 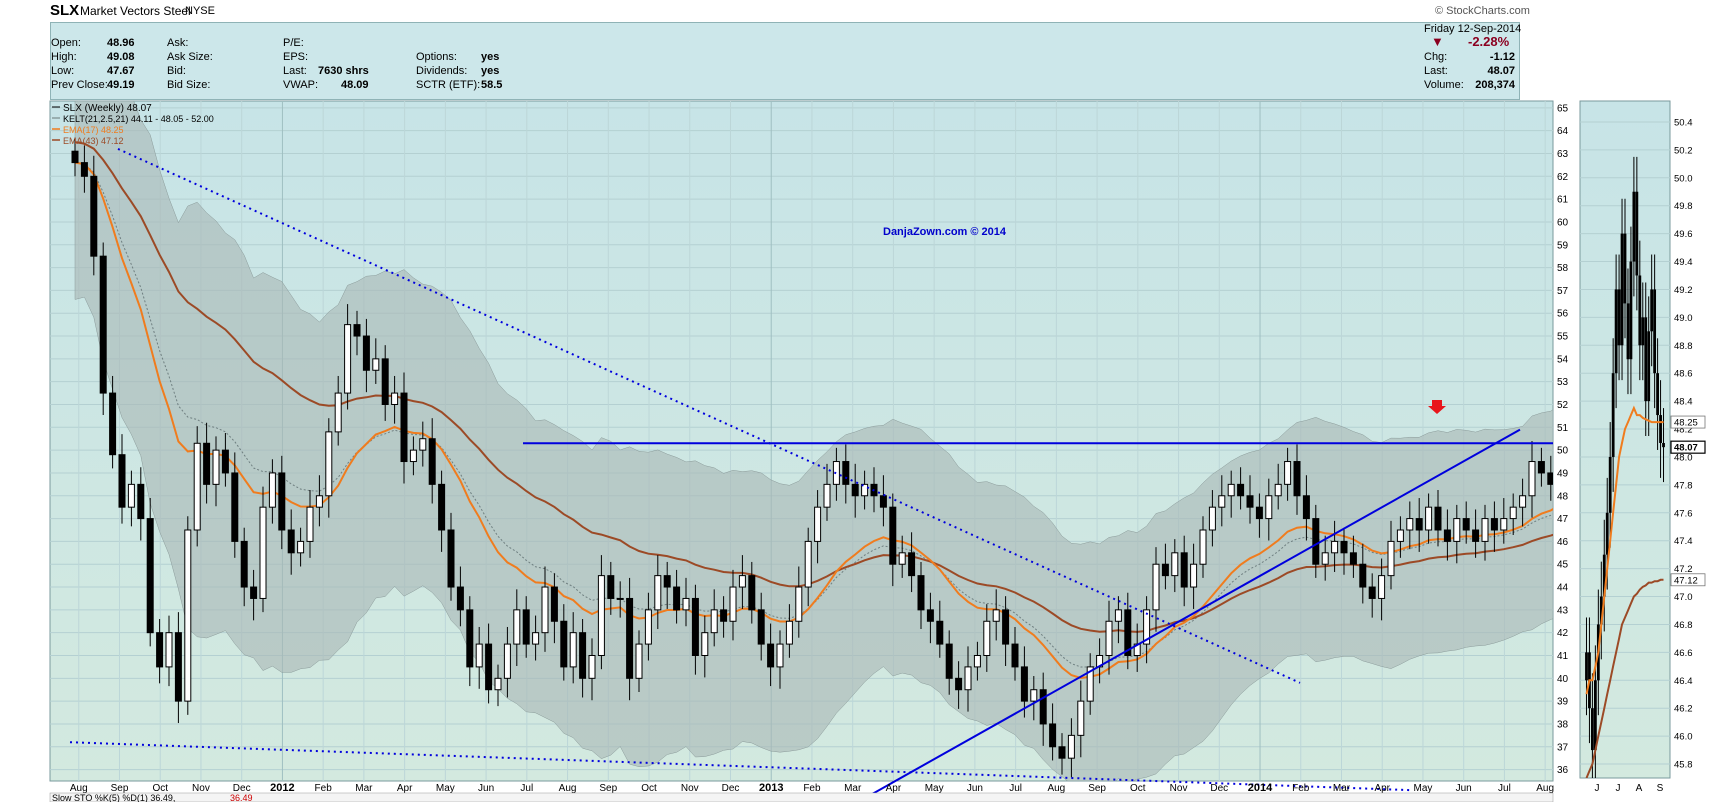 What do you see at coordinates (121, 85) in the screenshot?
I see `prev-value: 49.19` at bounding box center [121, 85].